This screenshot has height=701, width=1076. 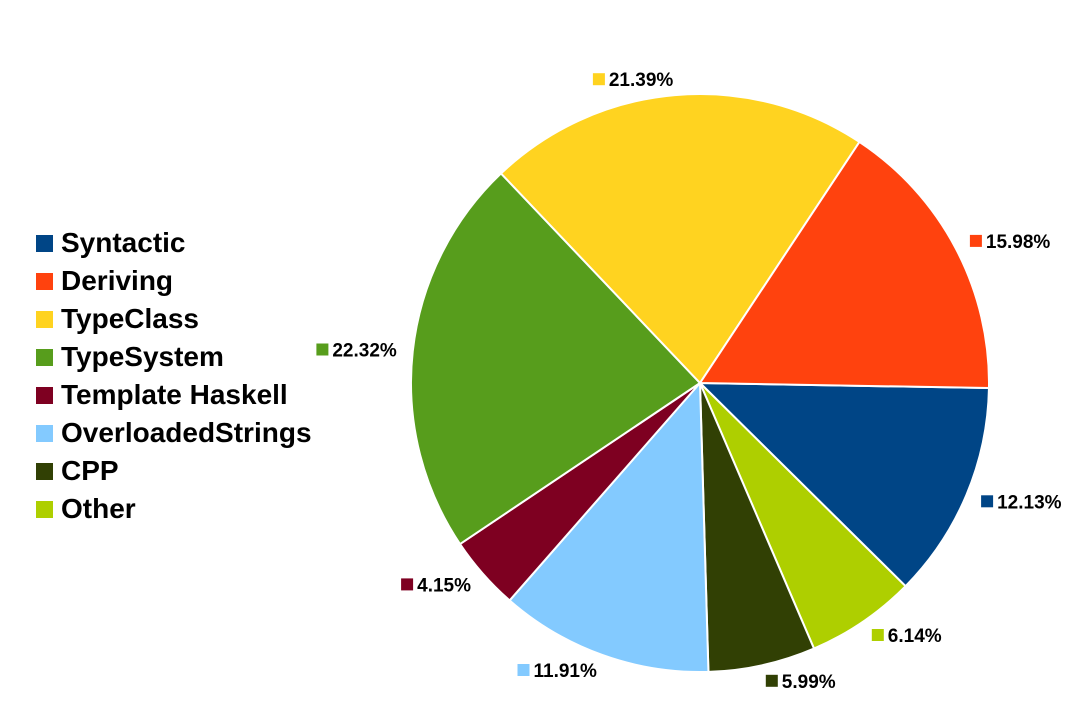 I want to click on data-label-other: 6.14%, so click(x=906, y=636).